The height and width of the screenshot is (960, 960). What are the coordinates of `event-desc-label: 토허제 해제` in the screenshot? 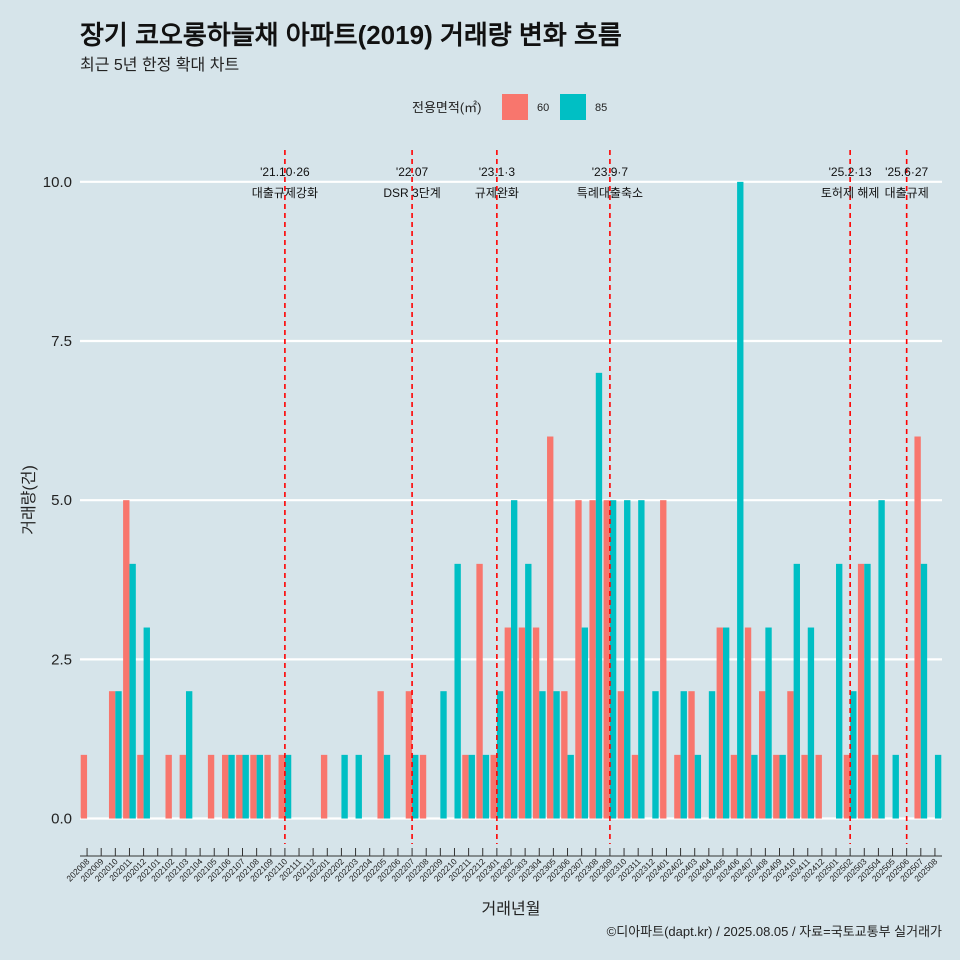 It's located at (850, 193).